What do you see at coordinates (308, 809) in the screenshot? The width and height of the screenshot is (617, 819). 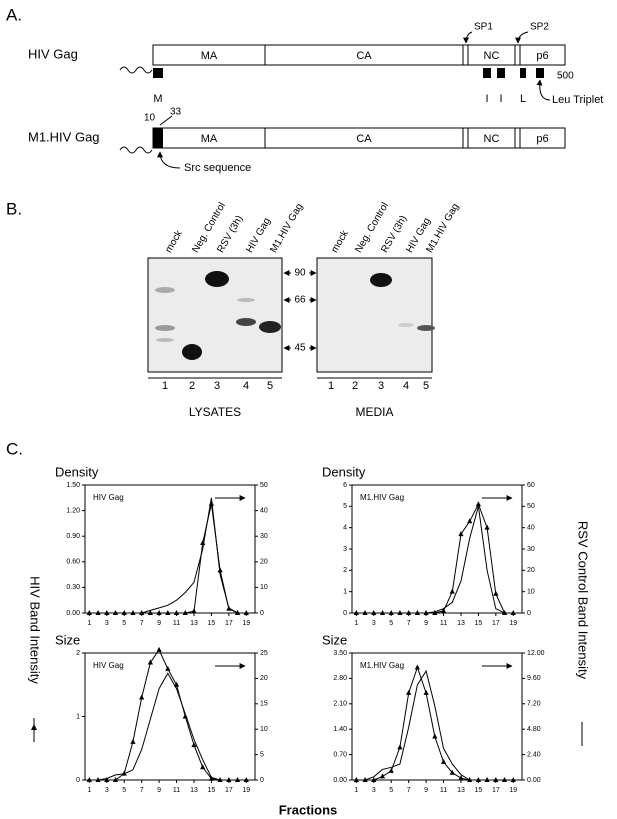 I see `x-axis-label: Fractions` at bounding box center [308, 809].